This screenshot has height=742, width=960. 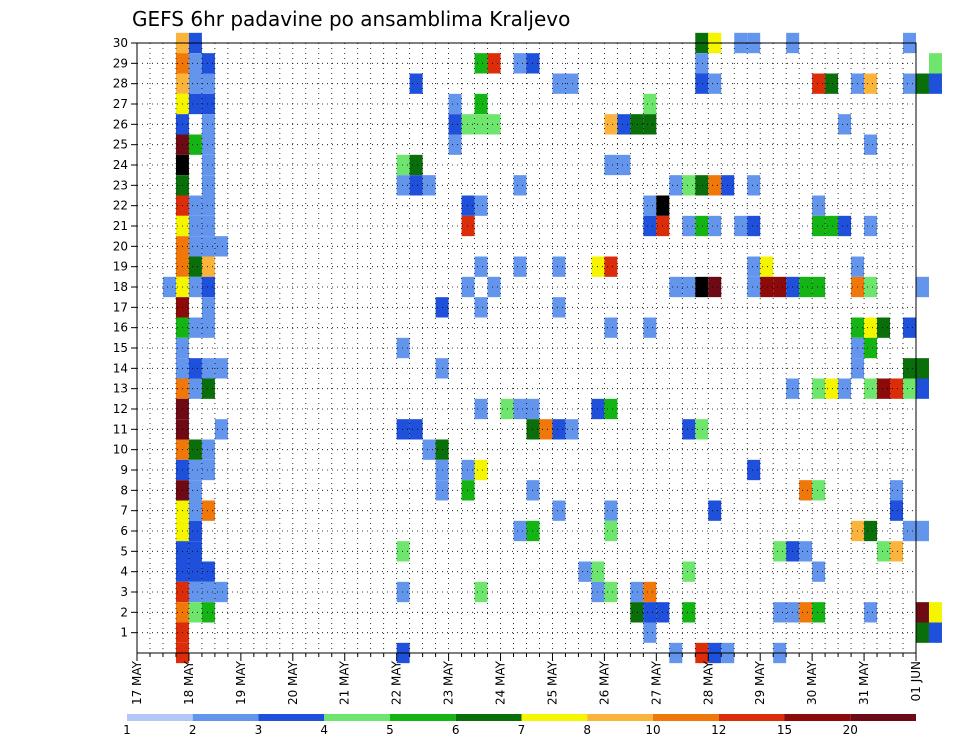 What do you see at coordinates (124, 551) in the screenshot?
I see `y-tick-label: 5` at bounding box center [124, 551].